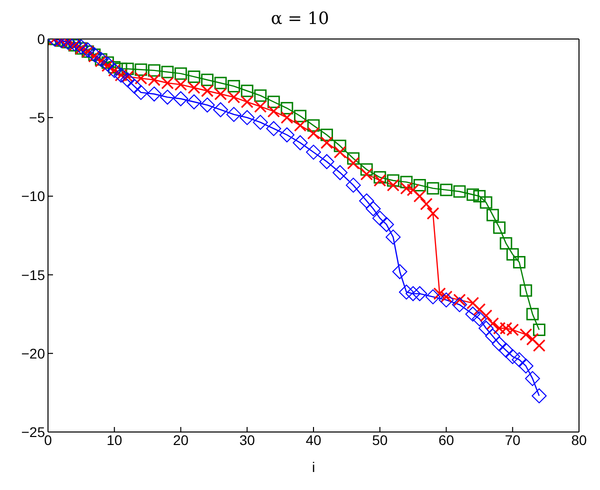 The image size is (600, 490). What do you see at coordinates (33, 353) in the screenshot?
I see `y-tick-label: −20` at bounding box center [33, 353].